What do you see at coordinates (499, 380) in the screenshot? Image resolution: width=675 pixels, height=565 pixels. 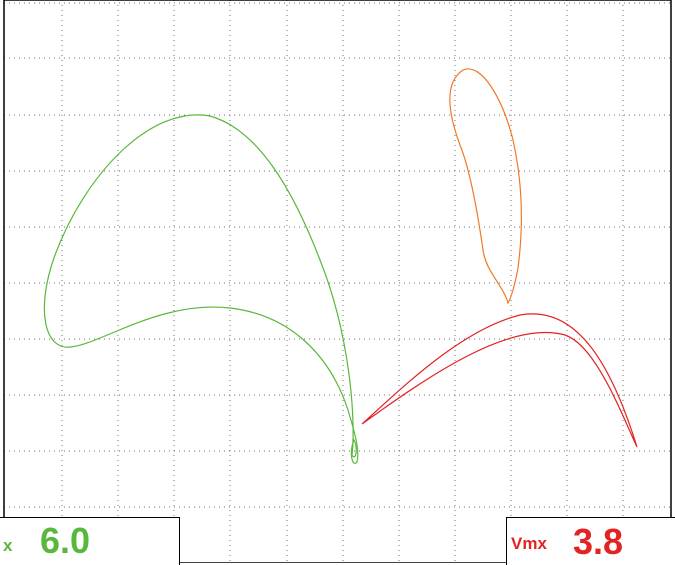 I see `red-trace` at bounding box center [499, 380].